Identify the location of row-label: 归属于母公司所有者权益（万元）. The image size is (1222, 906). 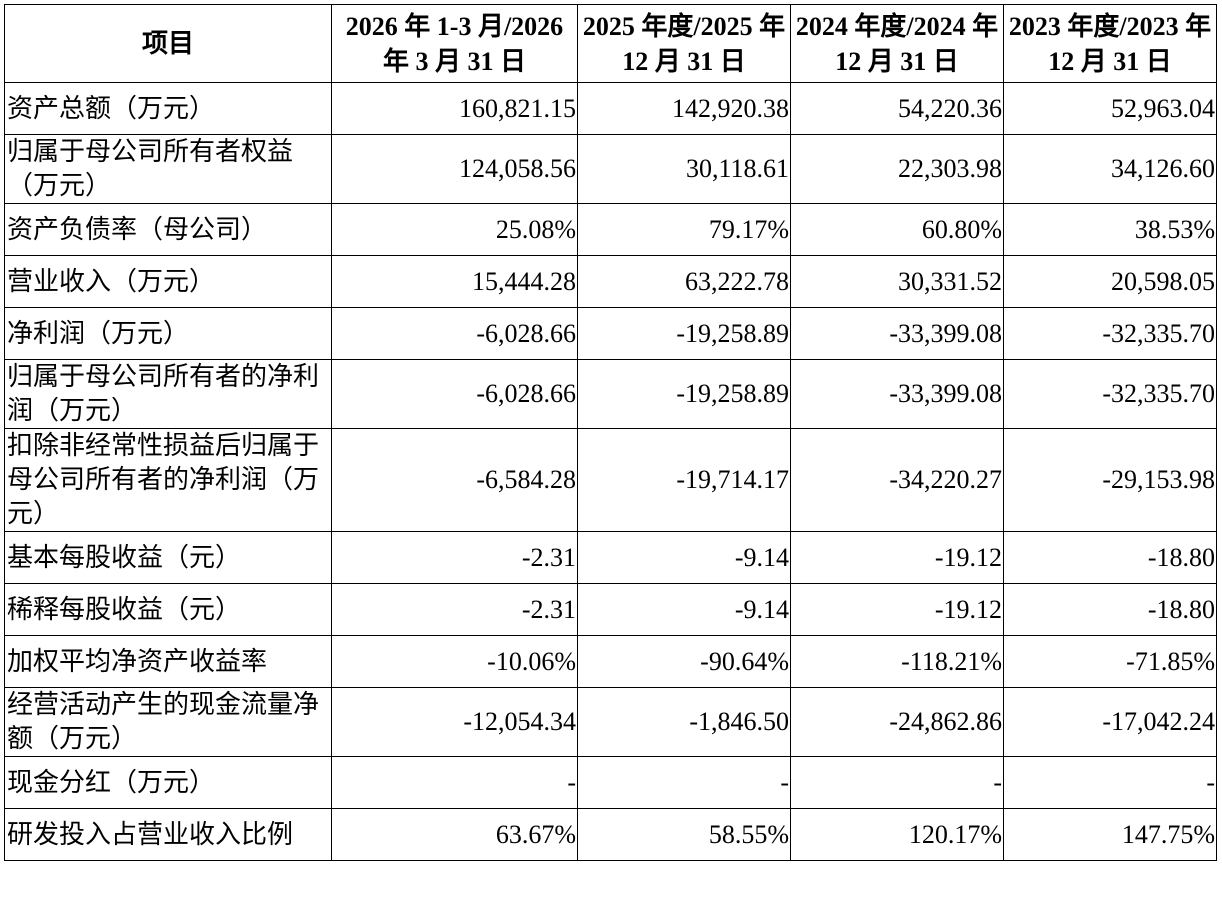
(168, 169).